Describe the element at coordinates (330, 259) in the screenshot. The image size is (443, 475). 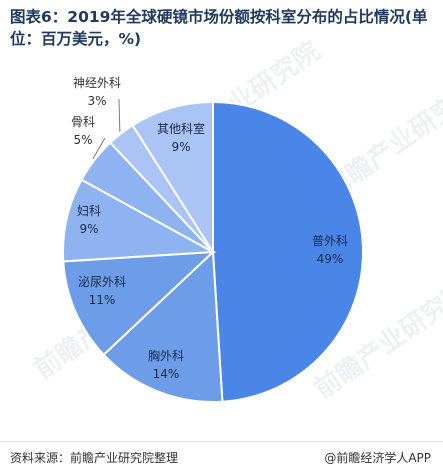
I see `slice-value-label: 49%` at that location.